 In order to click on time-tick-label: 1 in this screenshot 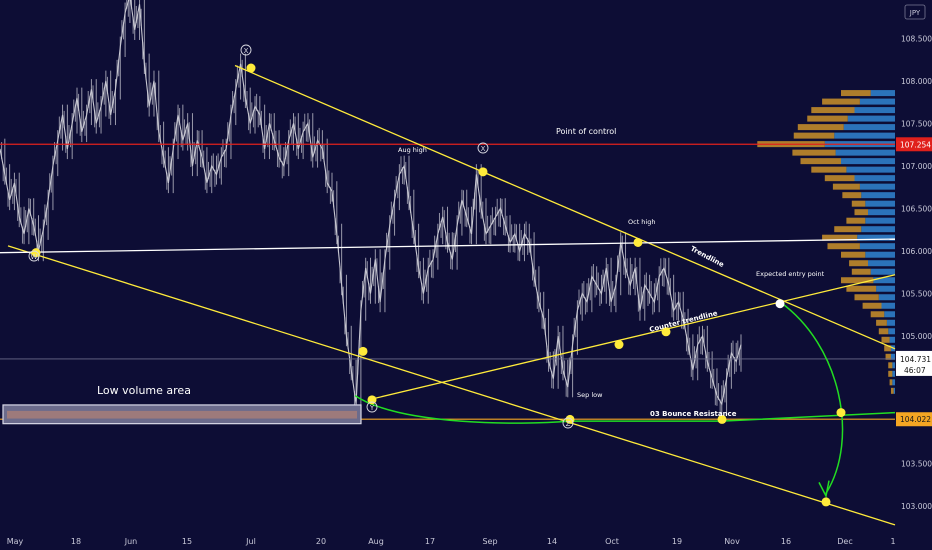, I will do `click(892, 541)`.